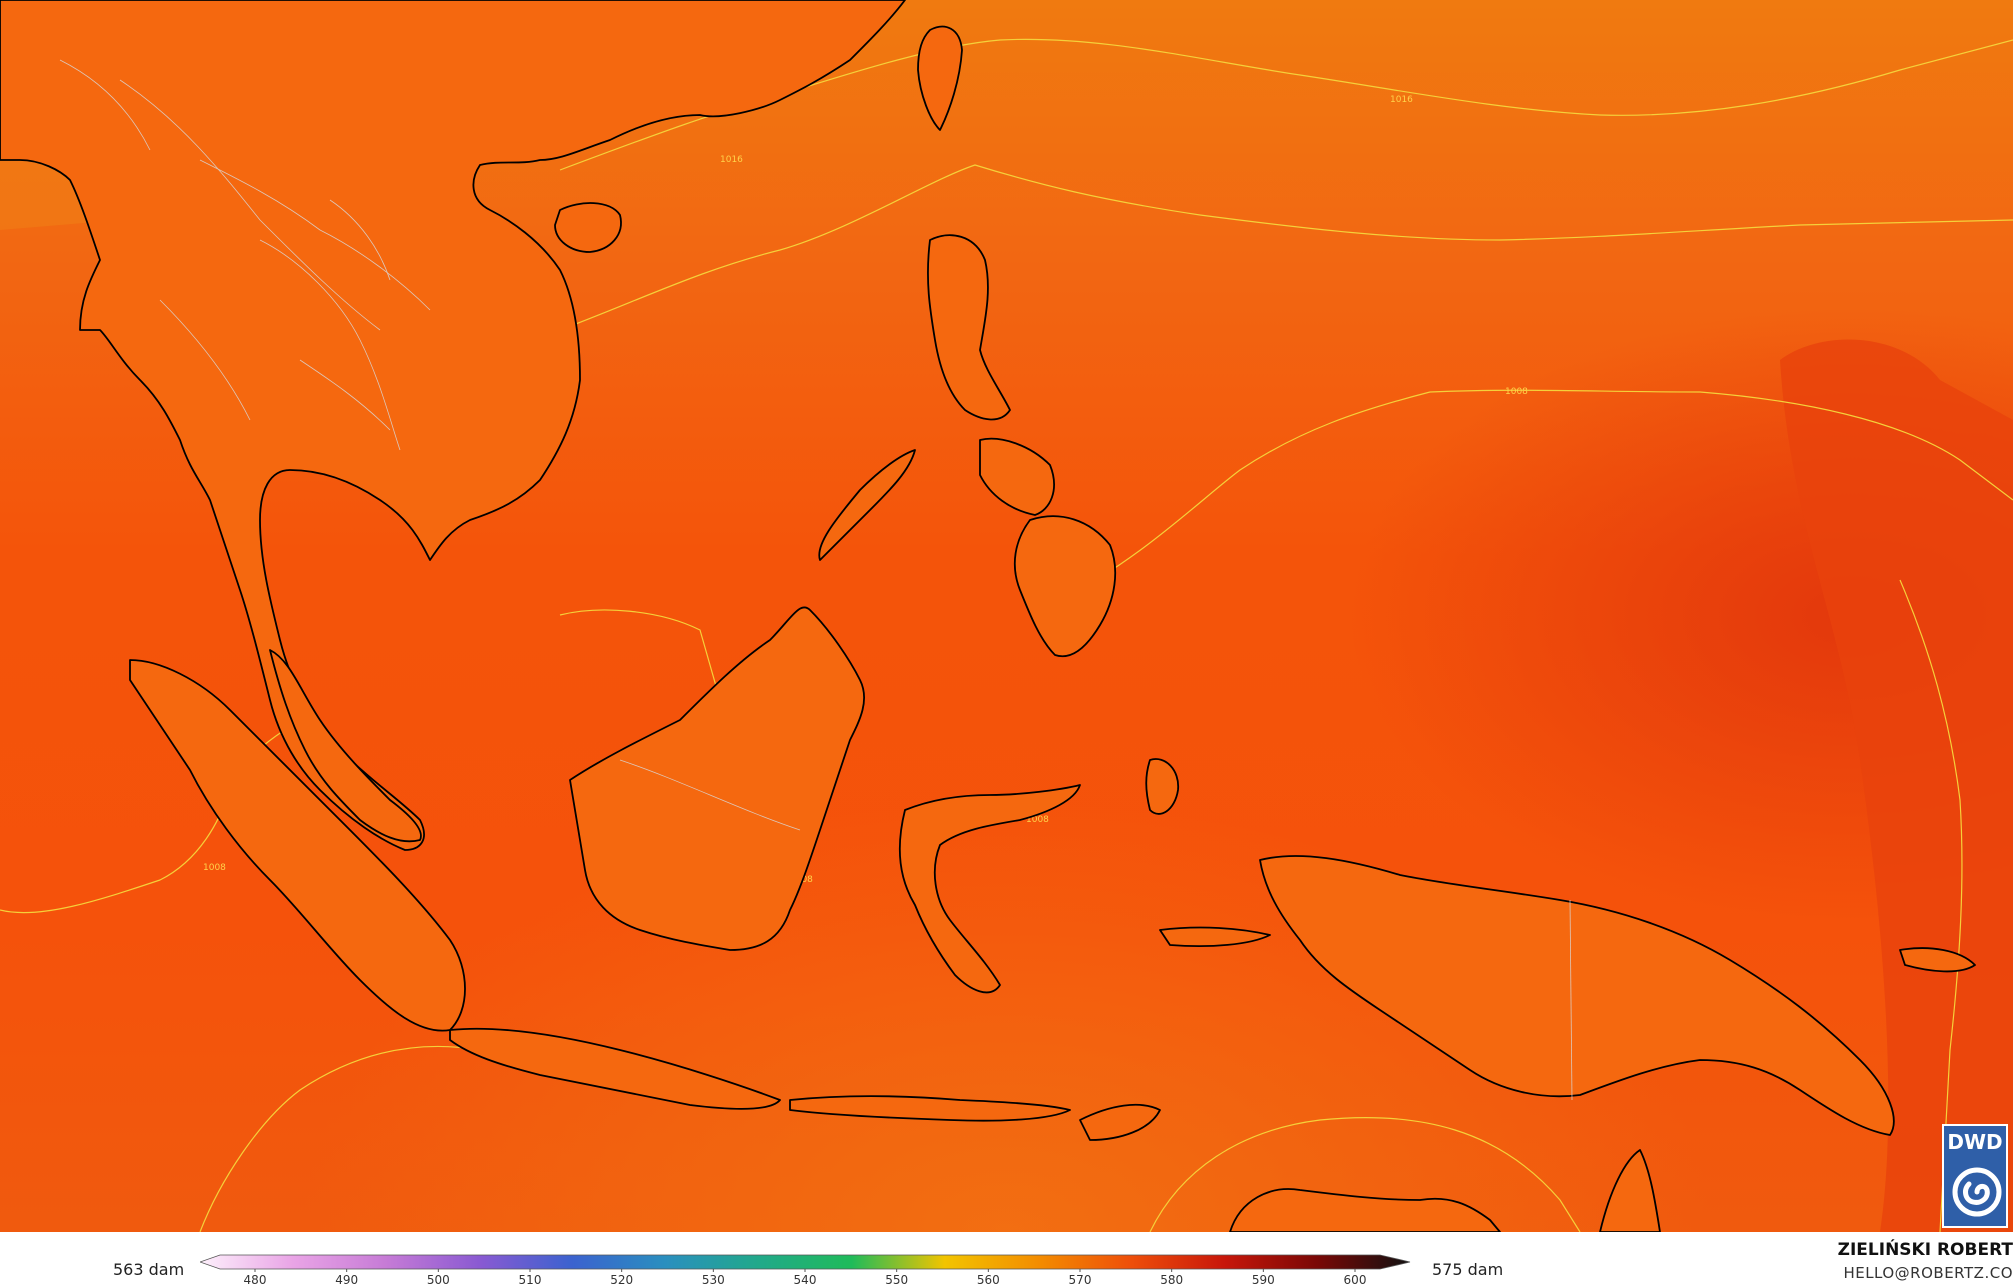 The height and width of the screenshot is (1287, 2013). What do you see at coordinates (867, 505) in the screenshot?
I see `palawan-island` at bounding box center [867, 505].